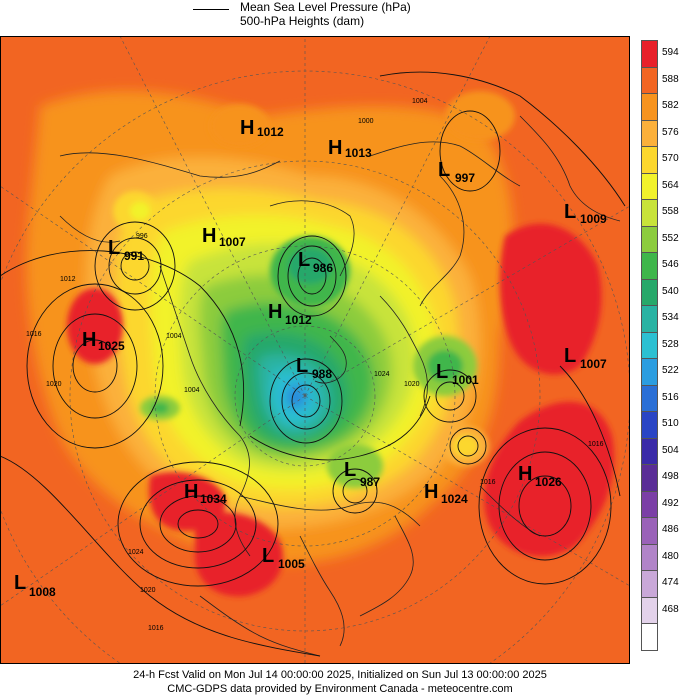  Describe the element at coordinates (670, 476) in the screenshot. I see `colorbar-label: 498` at that location.